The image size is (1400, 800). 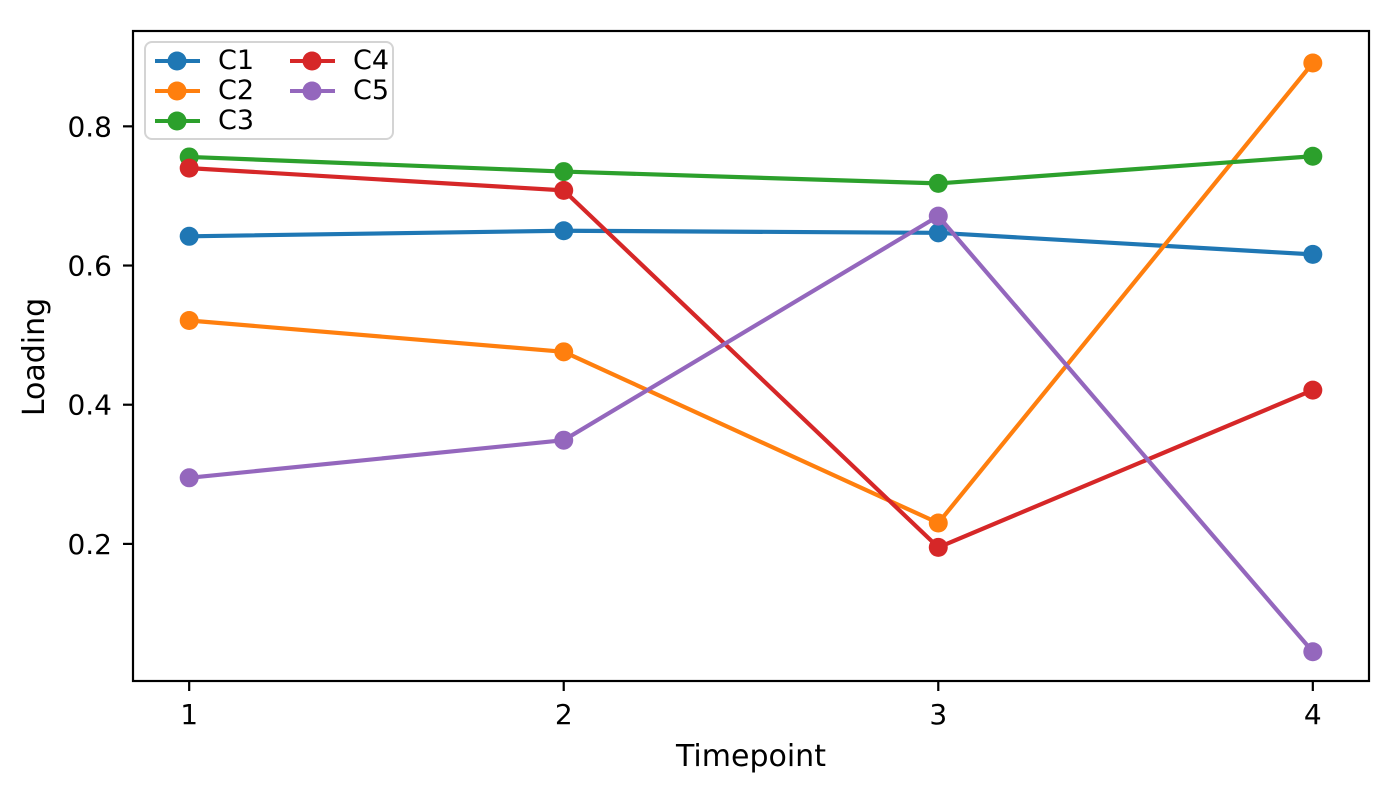 What do you see at coordinates (938, 714) in the screenshot?
I see `x-tick-label: 3` at bounding box center [938, 714].